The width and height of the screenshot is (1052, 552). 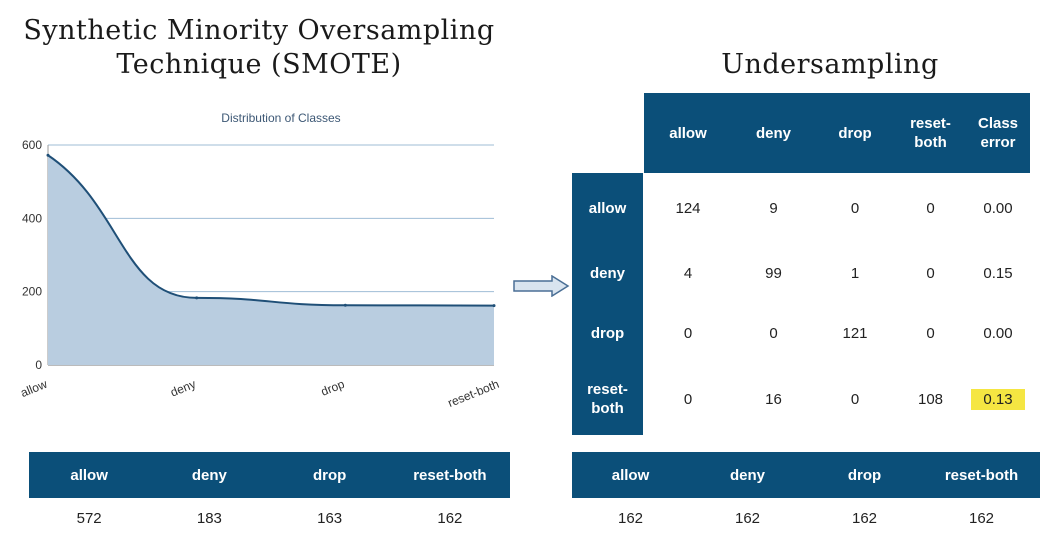 What do you see at coordinates (450, 518) in the screenshot?
I see `smote-count-value: 162` at bounding box center [450, 518].